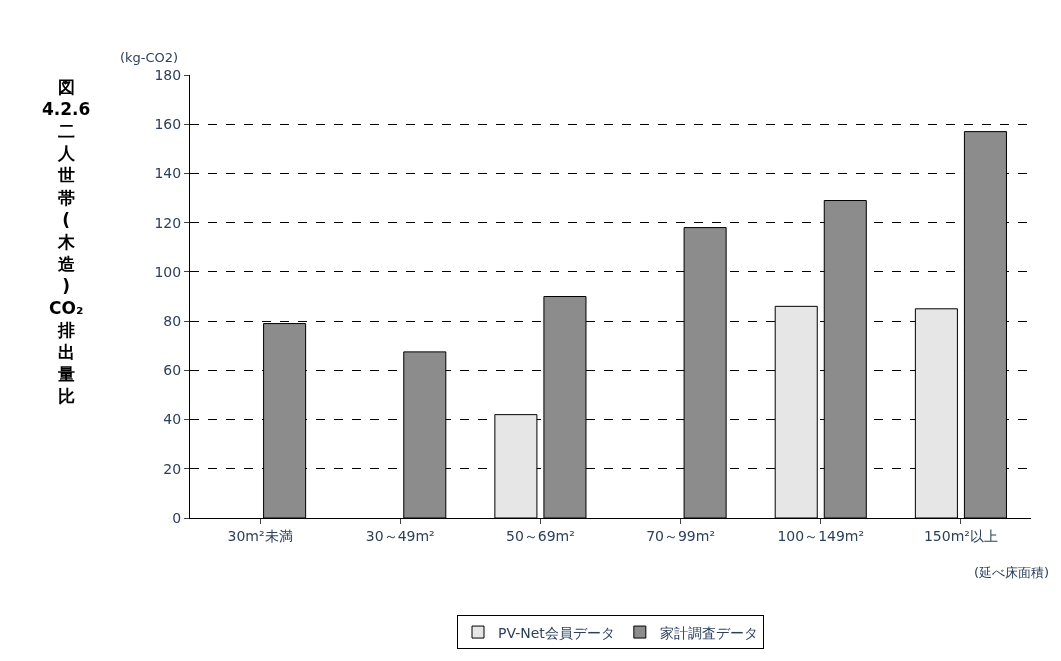 This screenshot has width=1061, height=661. I want to click on y-tick-label: 80, so click(172, 321).